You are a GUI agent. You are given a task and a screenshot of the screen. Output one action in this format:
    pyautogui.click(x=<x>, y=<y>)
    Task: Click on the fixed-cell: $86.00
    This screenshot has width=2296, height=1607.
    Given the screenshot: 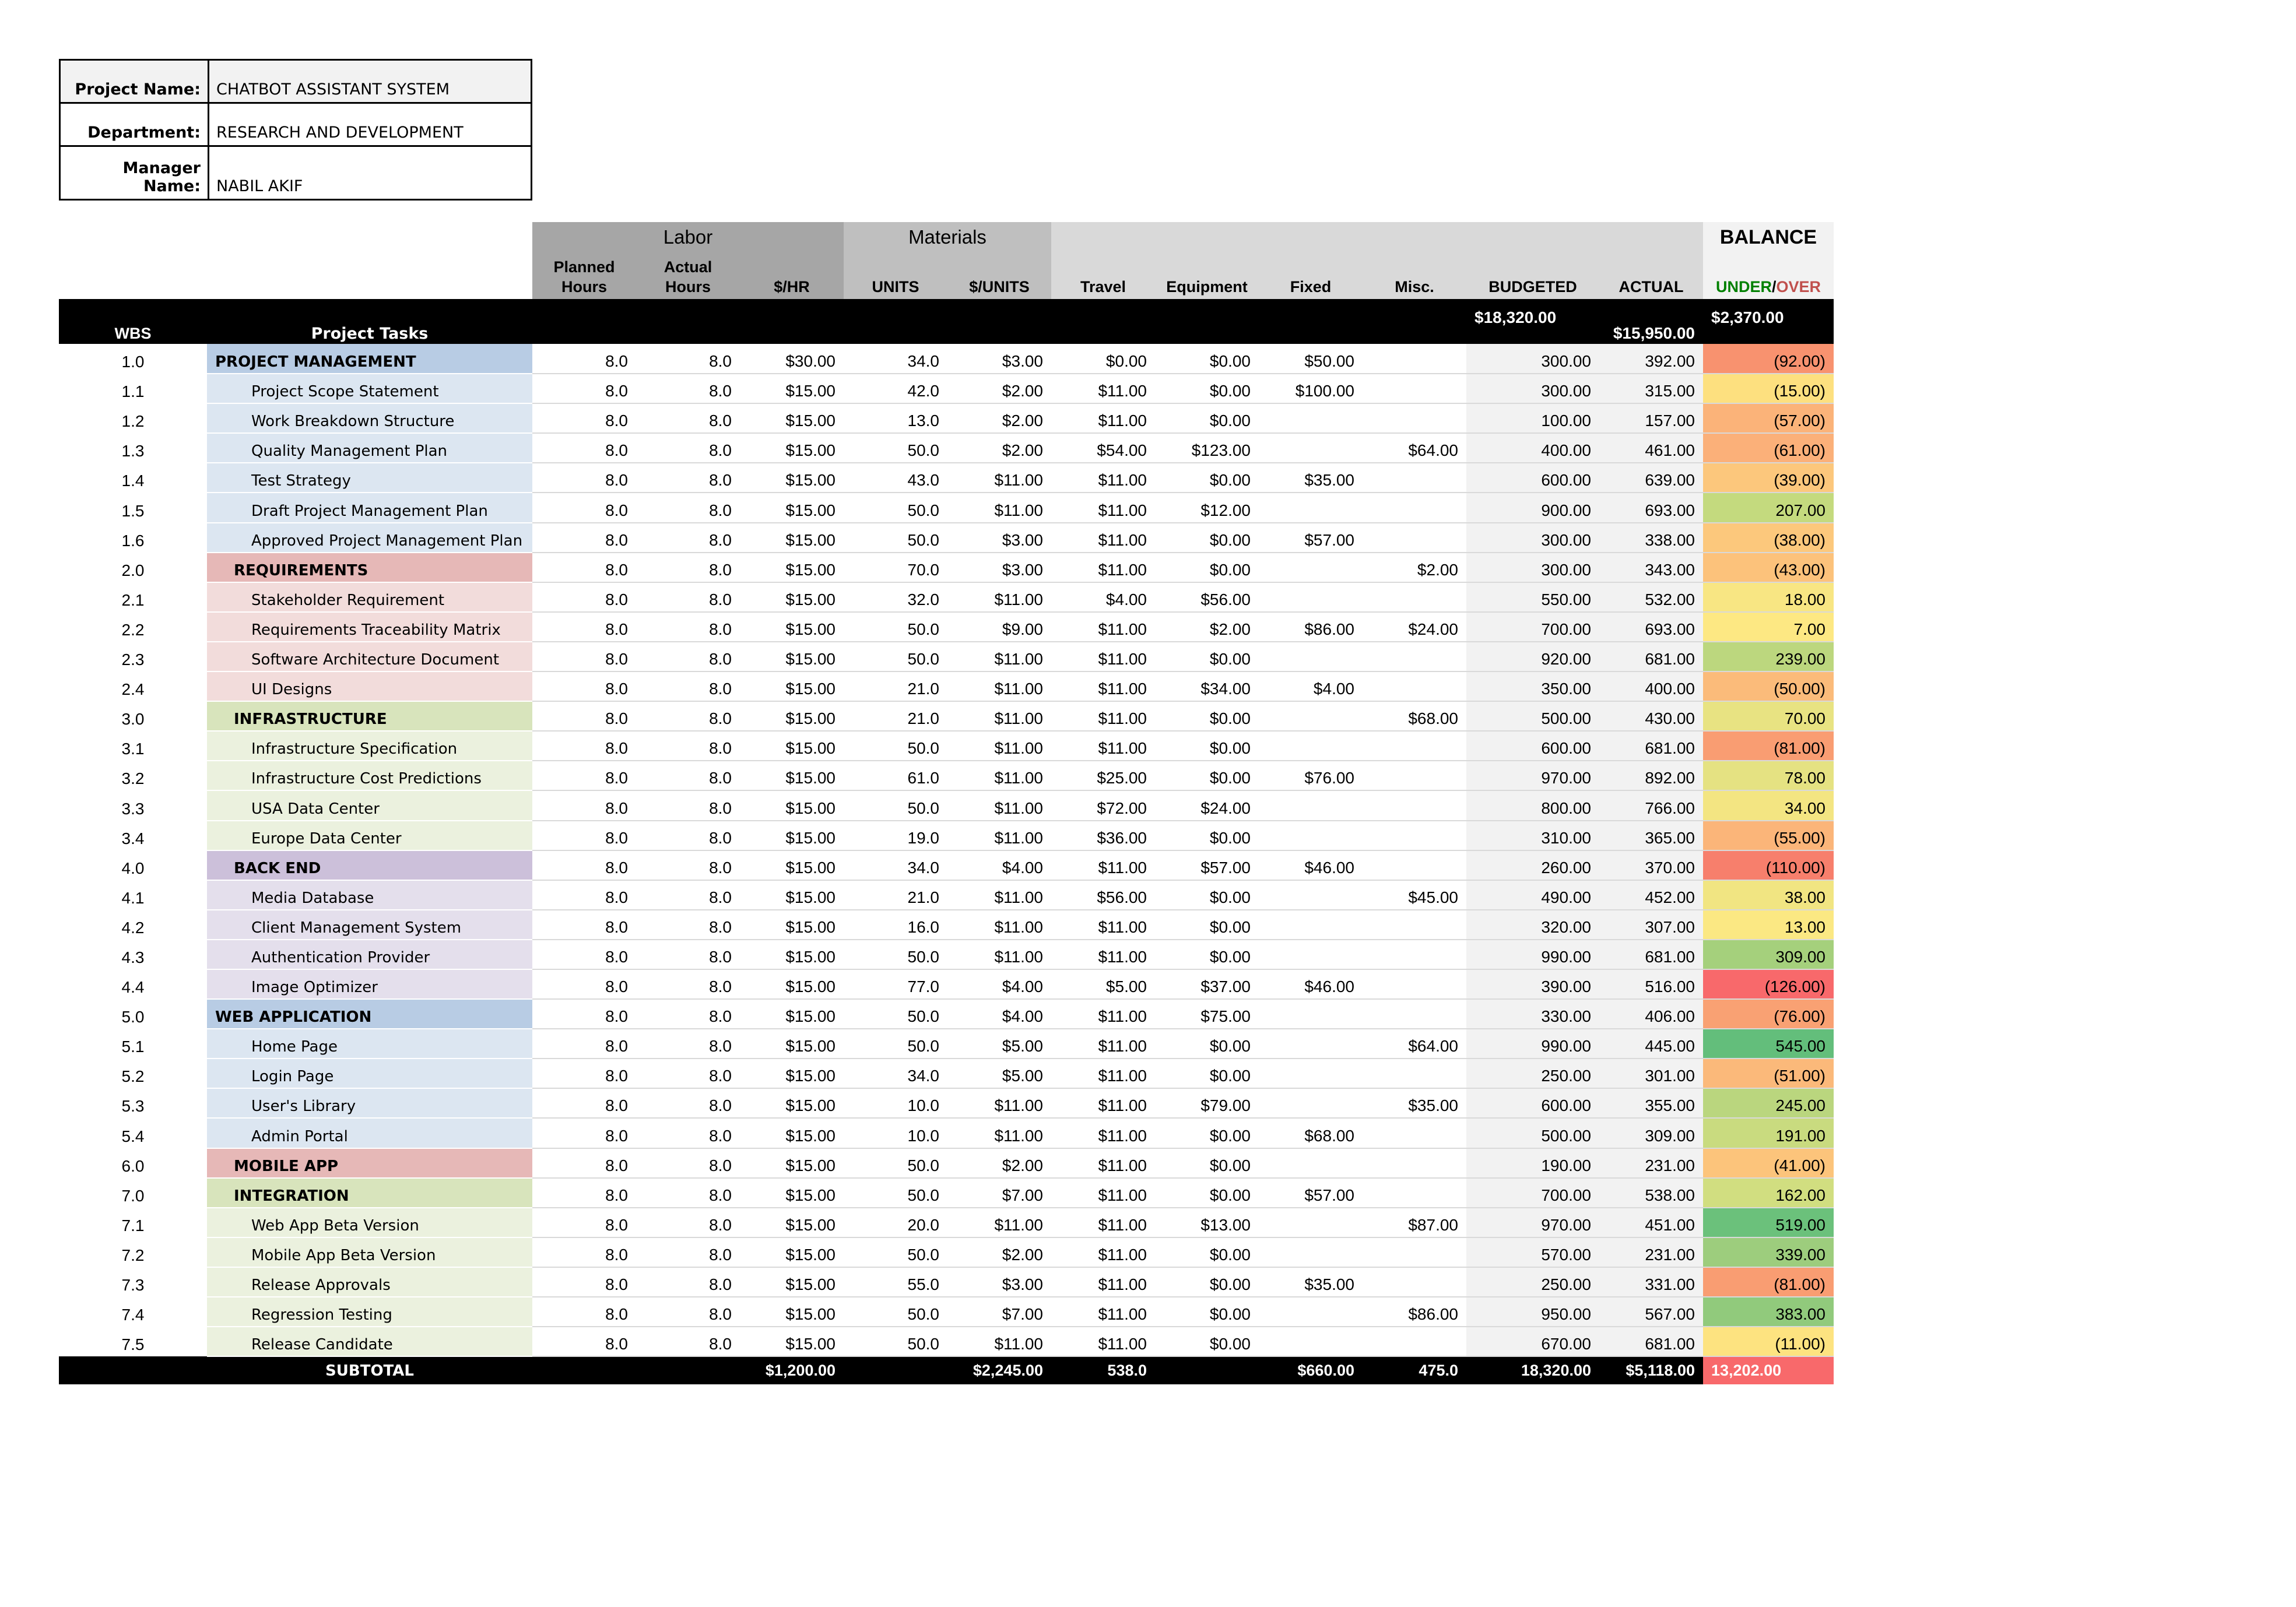 What is the action you would take?
    pyautogui.click(x=1311, y=626)
    